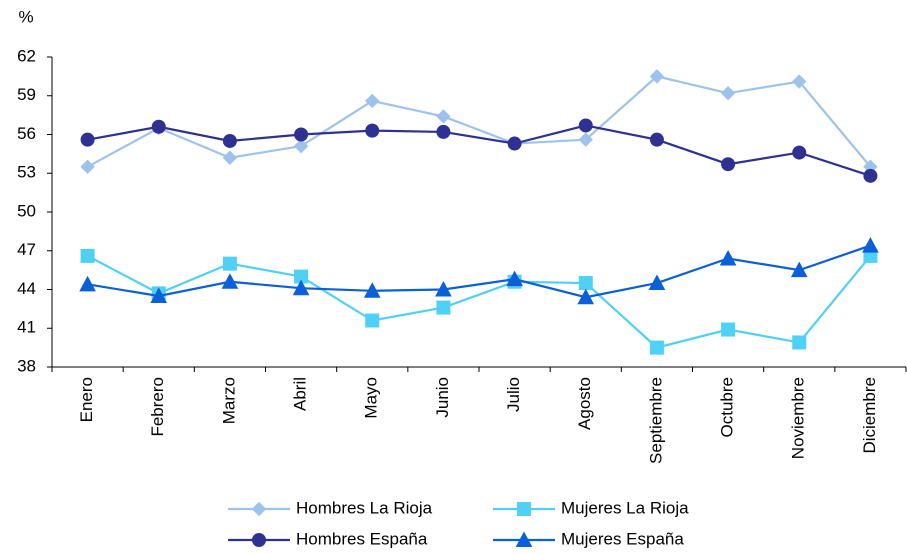 Image resolution: width=907 pixels, height=554 pixels. What do you see at coordinates (513, 394) in the screenshot?
I see `x-tick-label: Julio` at bounding box center [513, 394].